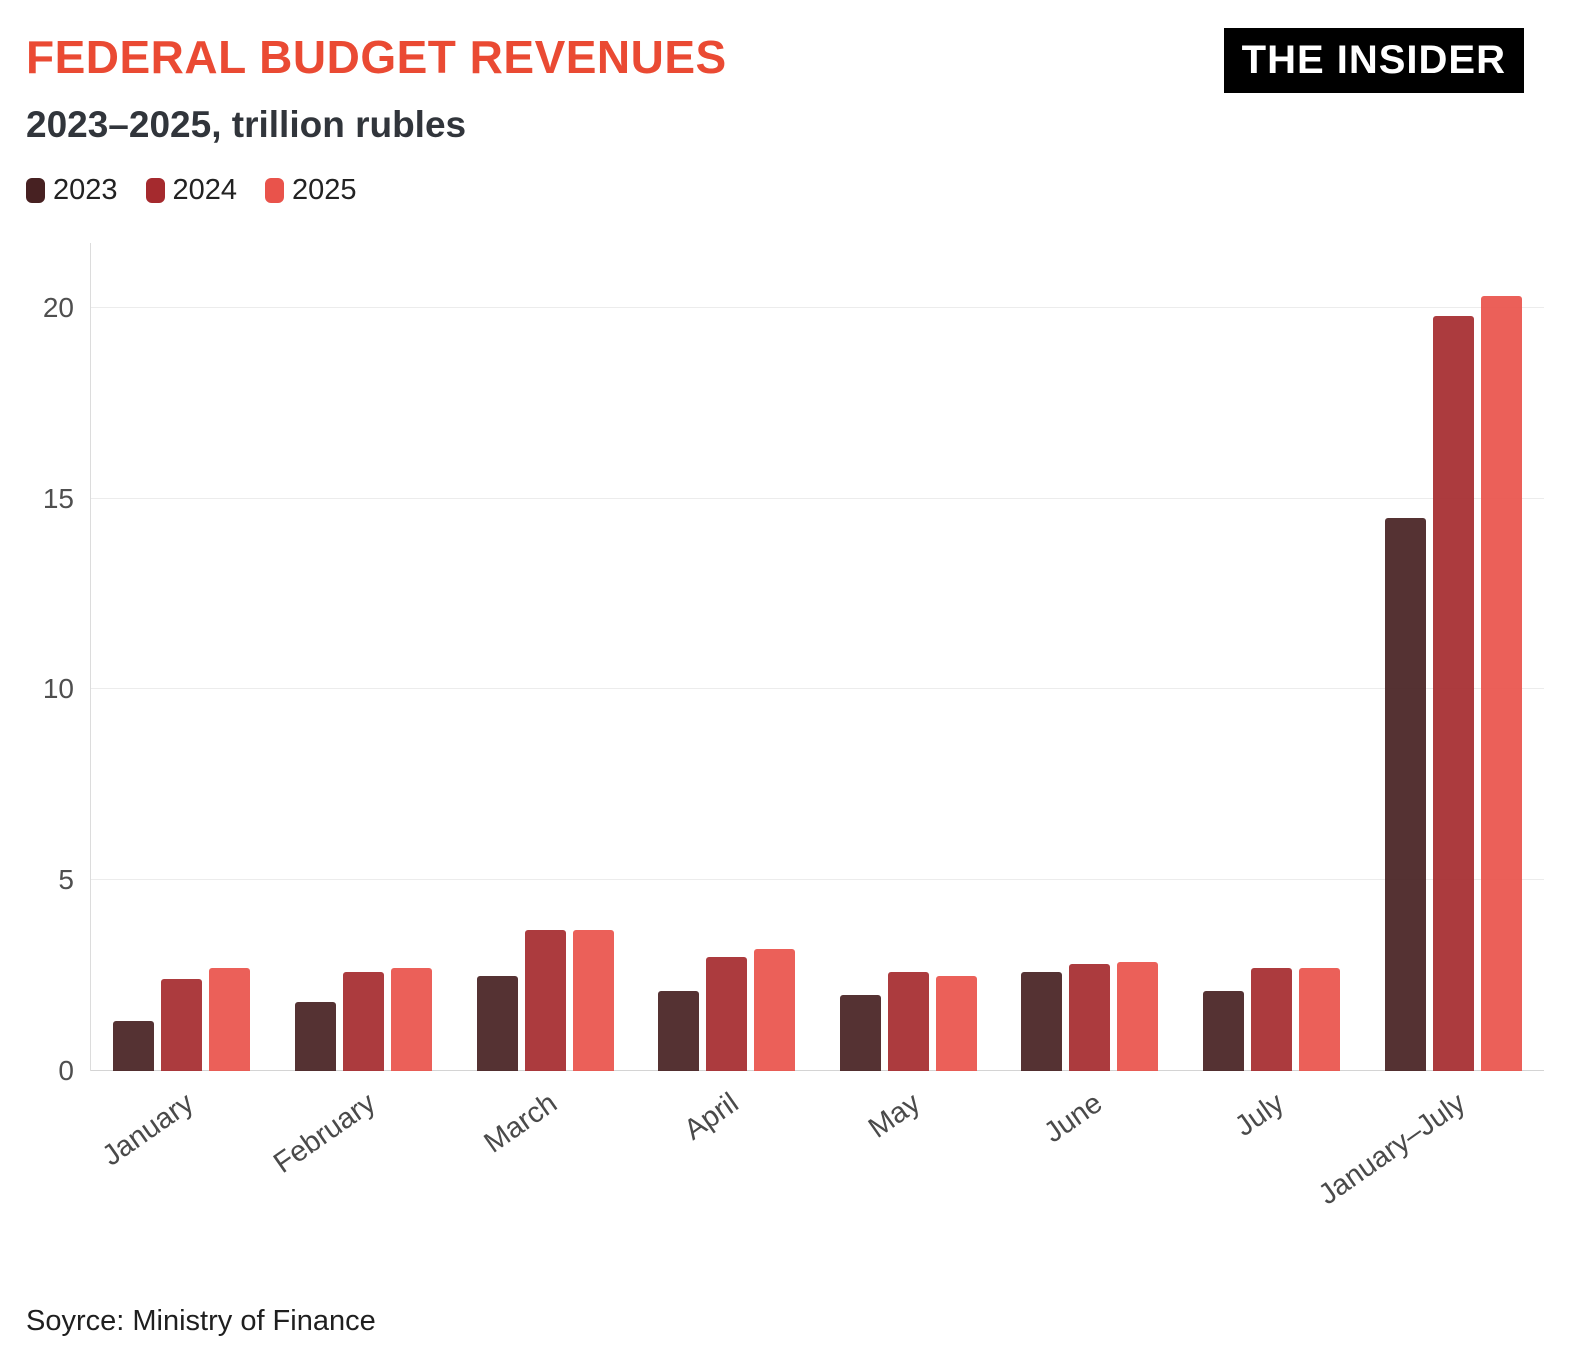 The width and height of the screenshot is (1588, 1360). What do you see at coordinates (58, 498) in the screenshot?
I see `y-tick-label-15: 15` at bounding box center [58, 498].